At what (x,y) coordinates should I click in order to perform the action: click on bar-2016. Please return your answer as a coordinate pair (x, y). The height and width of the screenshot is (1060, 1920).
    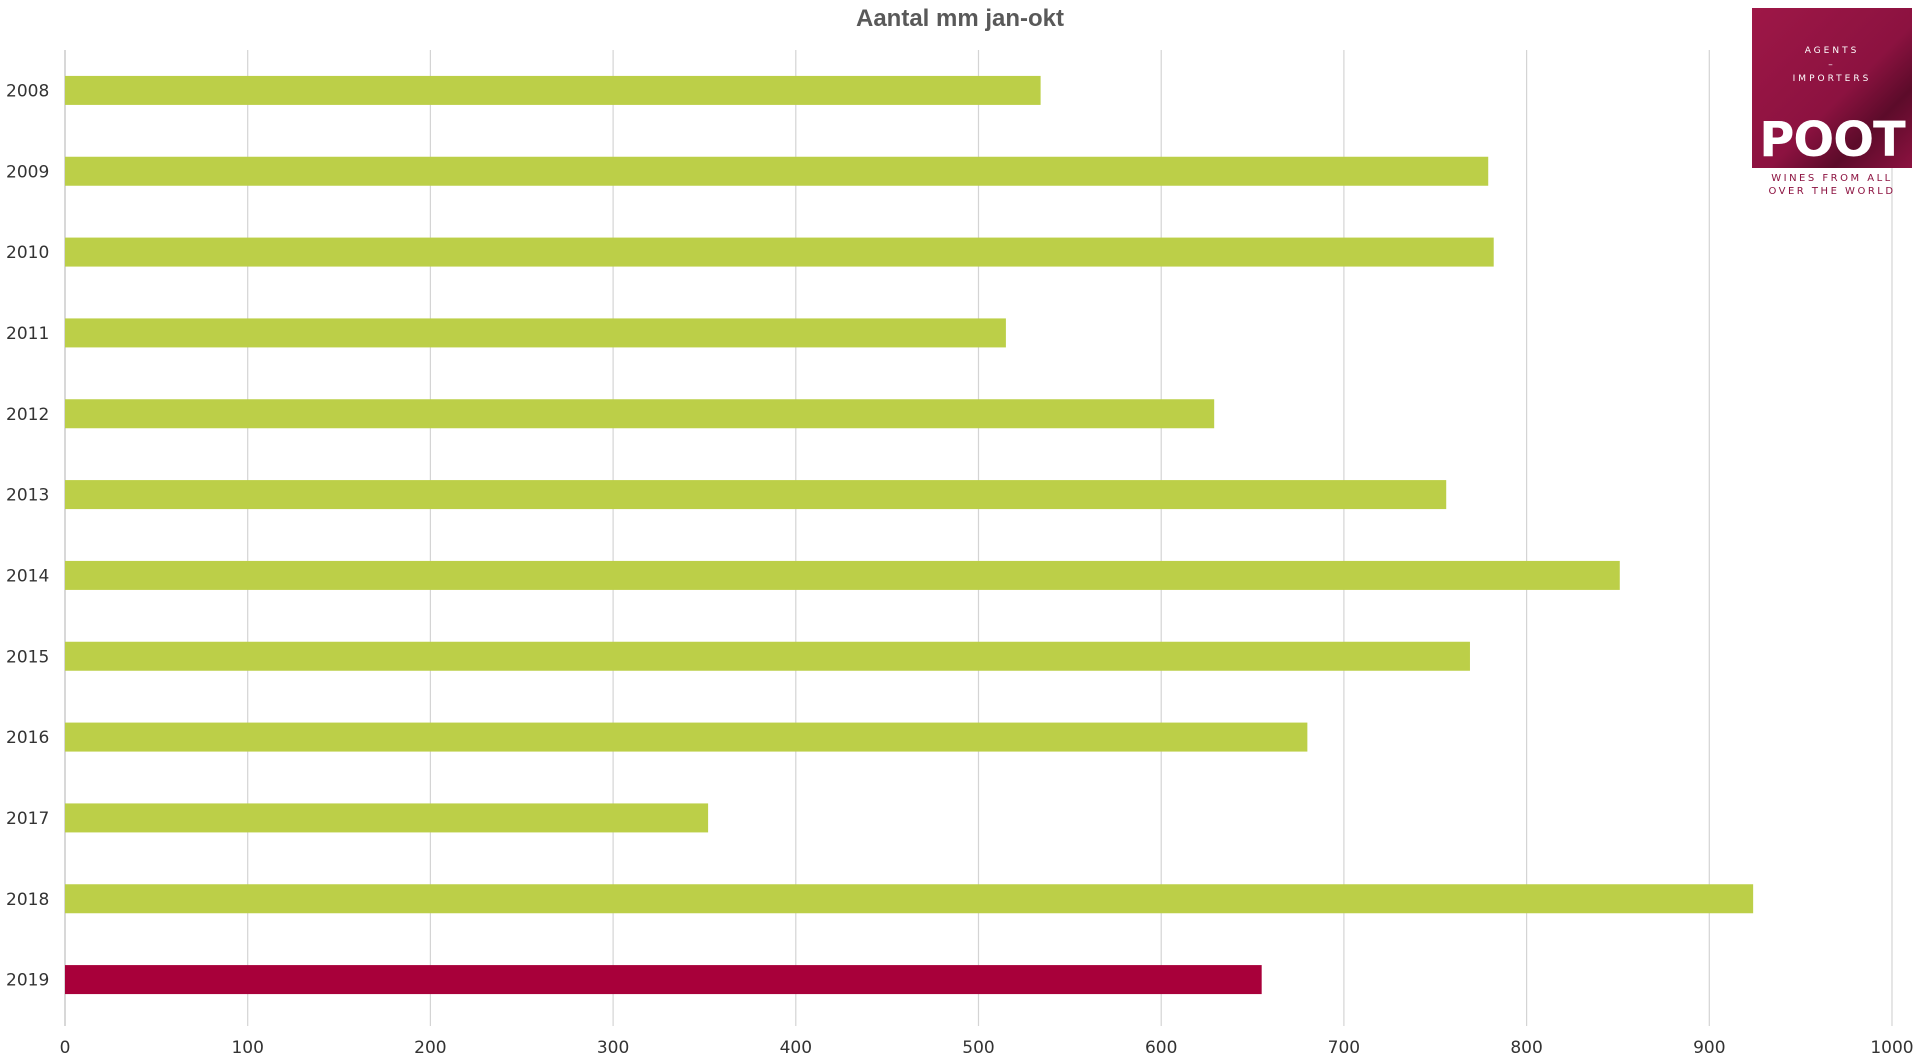
    Looking at the image, I should click on (686, 737).